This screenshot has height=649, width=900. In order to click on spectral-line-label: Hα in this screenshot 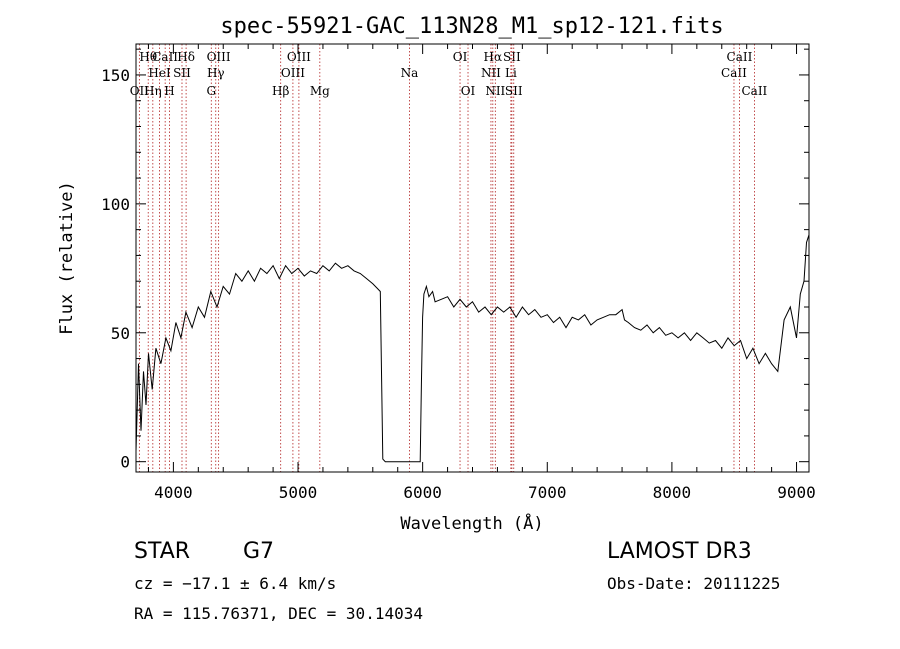, I will do `click(493, 57)`.